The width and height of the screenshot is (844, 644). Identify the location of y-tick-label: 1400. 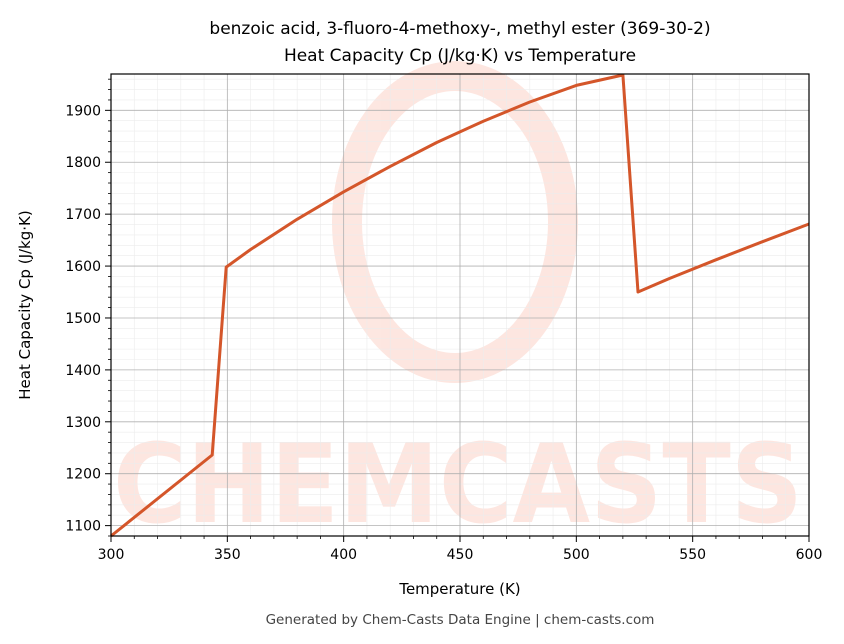
(83, 371).